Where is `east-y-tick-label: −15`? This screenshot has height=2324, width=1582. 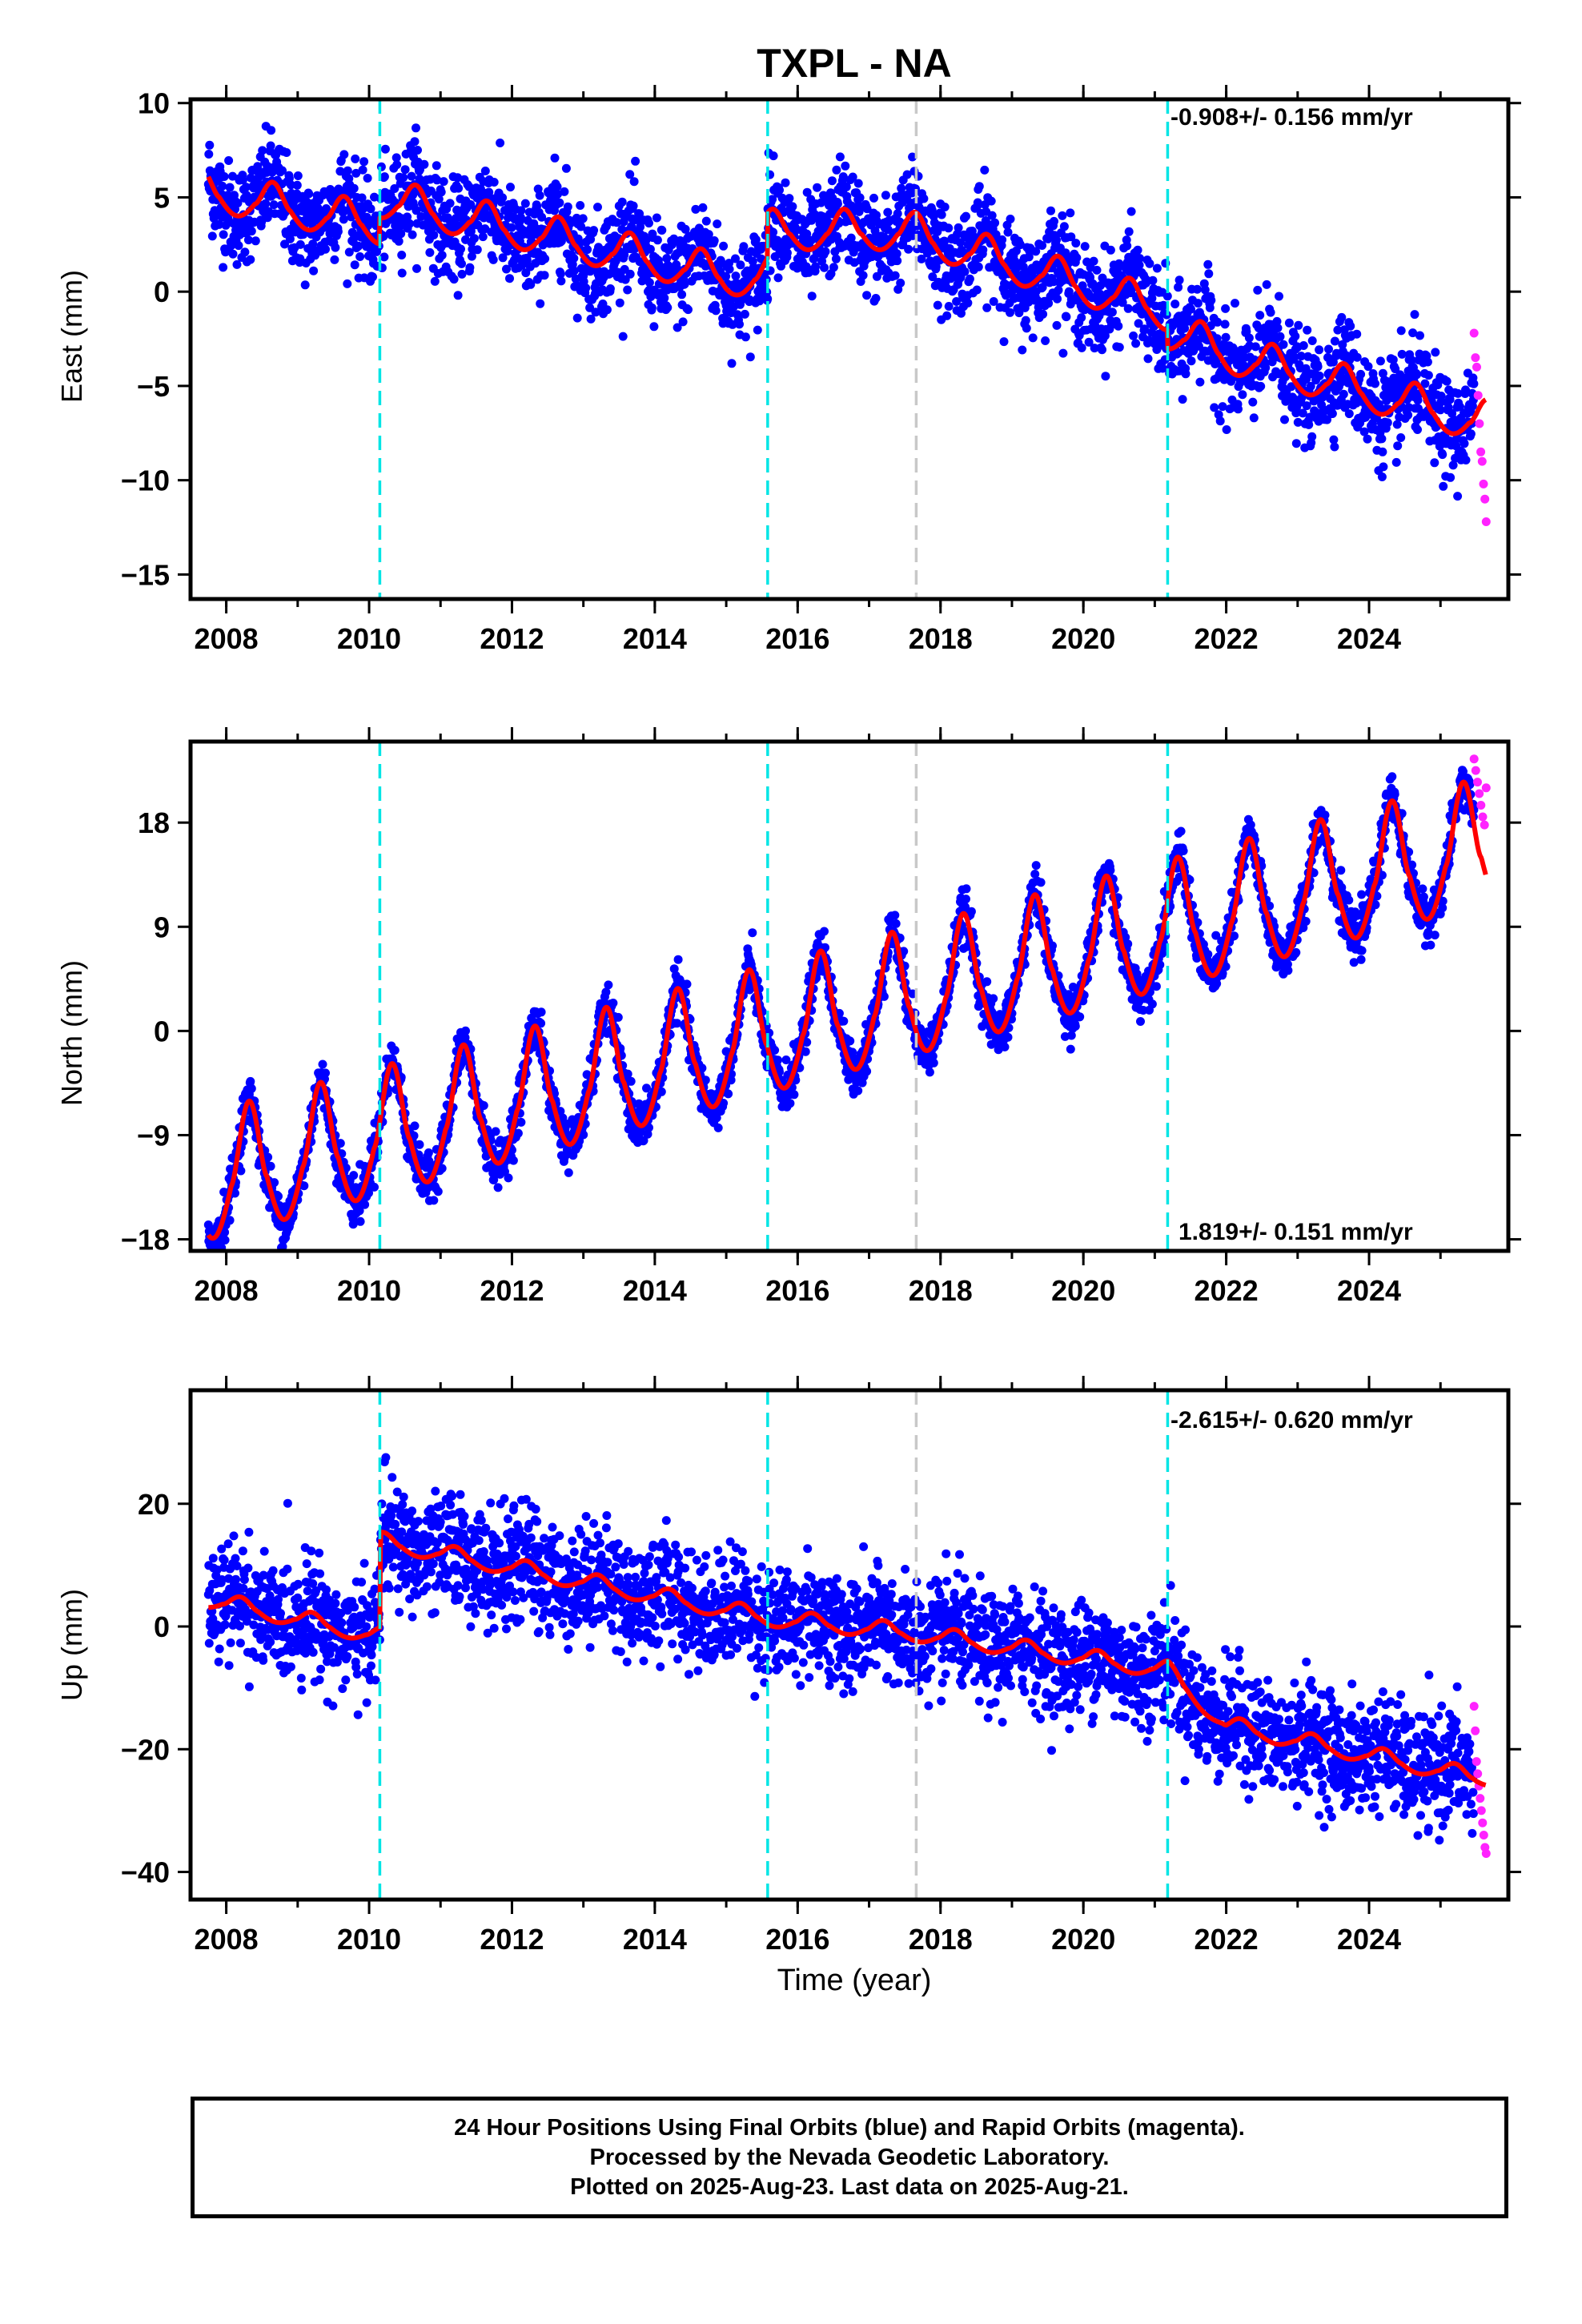 east-y-tick-label: −15 is located at coordinates (145, 574).